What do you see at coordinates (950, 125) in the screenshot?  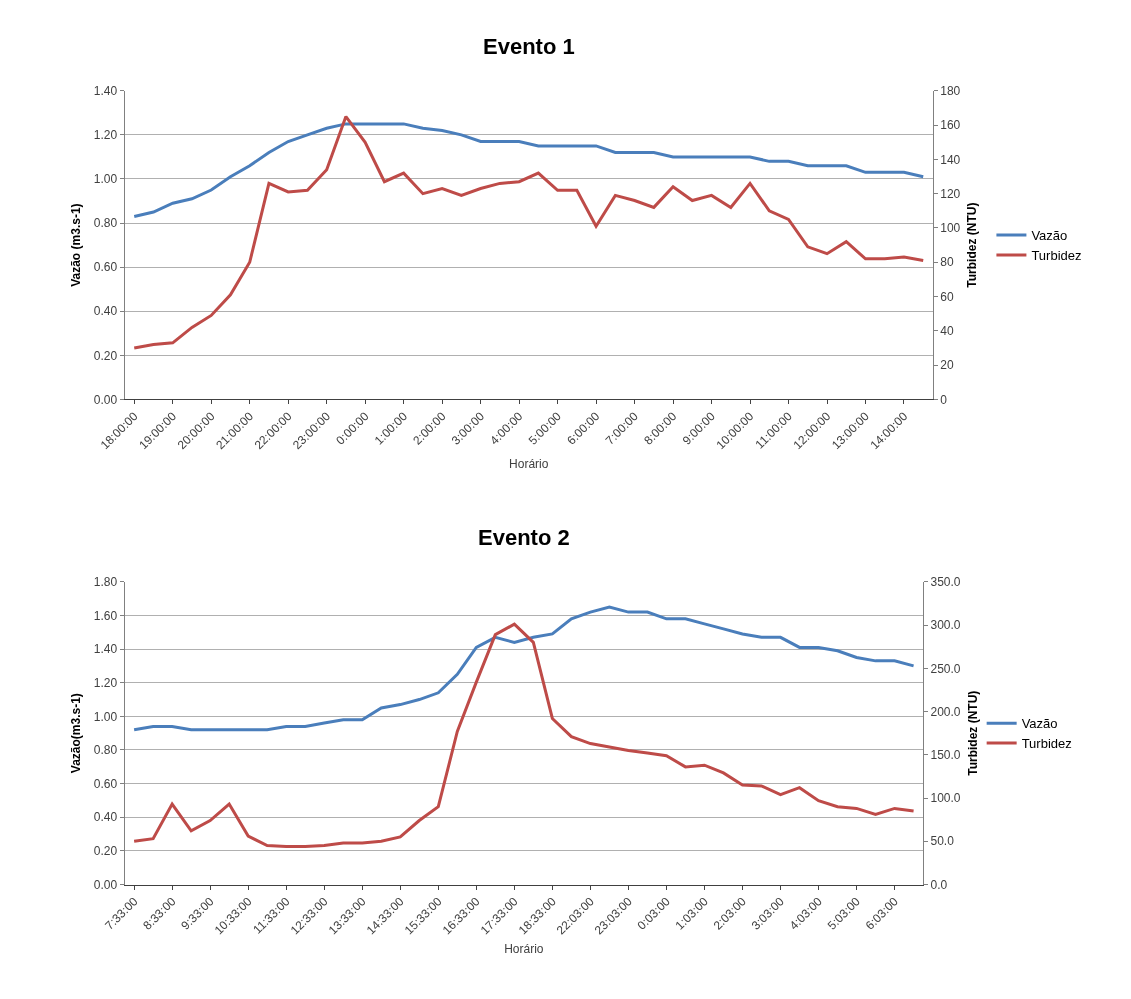 I see `y2-tick-label: 160` at bounding box center [950, 125].